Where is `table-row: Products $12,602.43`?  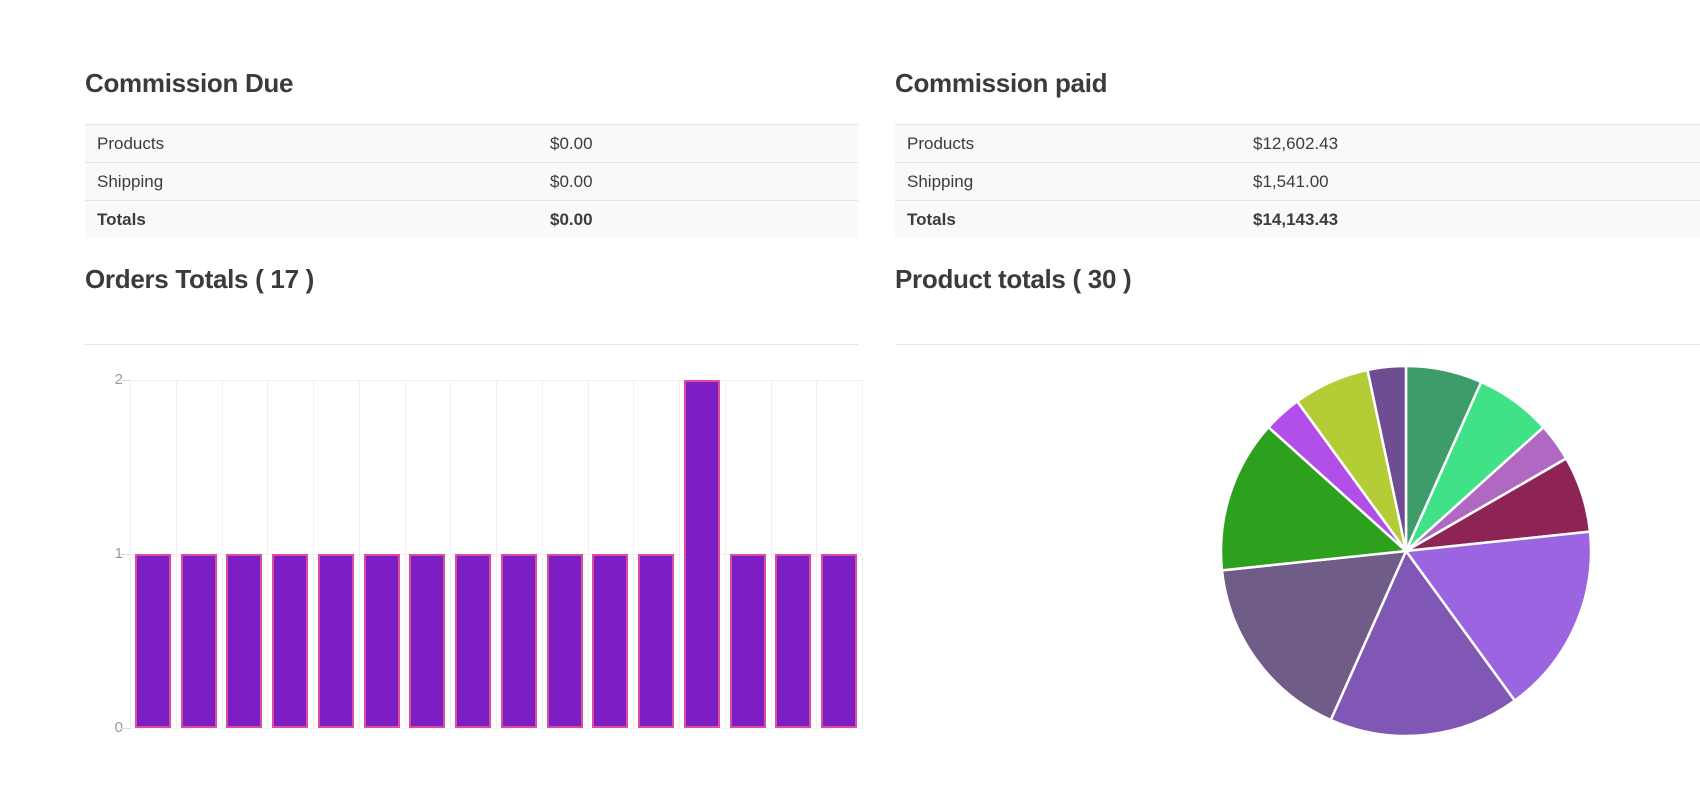 table-row: Products $12,602.43 is located at coordinates (1297, 143).